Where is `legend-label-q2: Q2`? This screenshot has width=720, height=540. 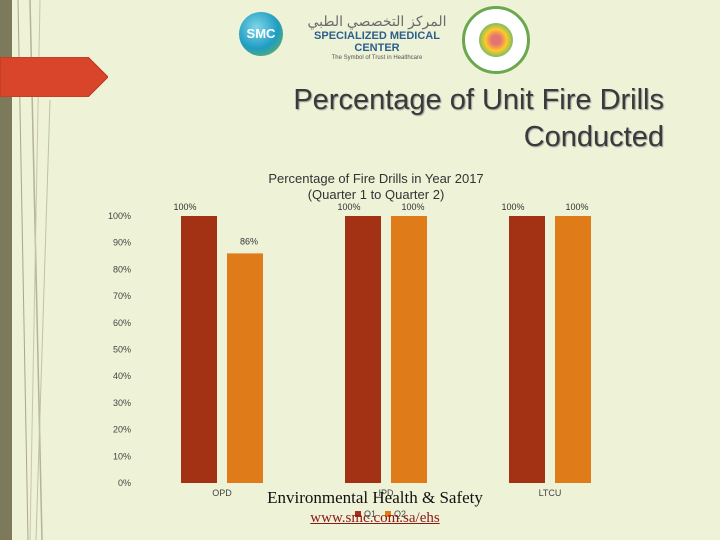 legend-label-q2: Q2 is located at coordinates (400, 514).